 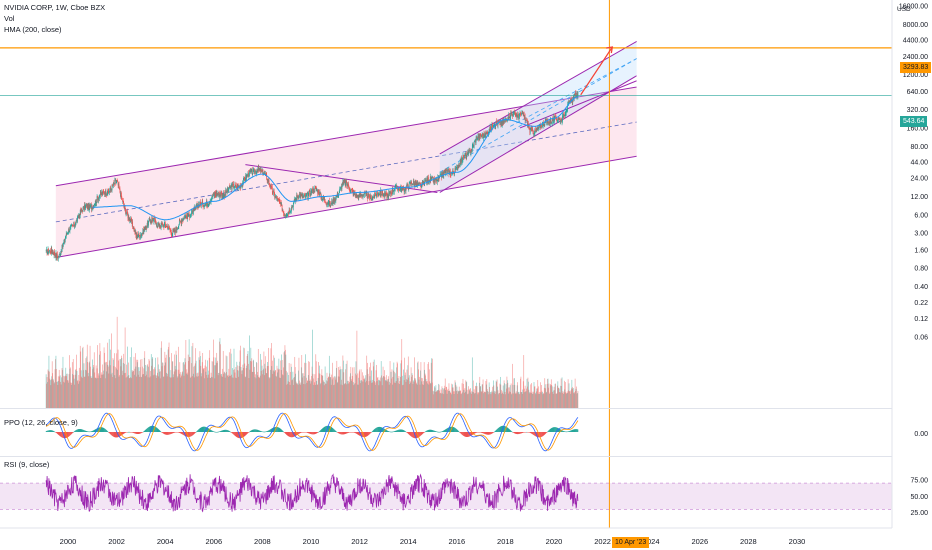 What do you see at coordinates (915, 41) in the screenshot?
I see `price-tick: 4400.00` at bounding box center [915, 41].